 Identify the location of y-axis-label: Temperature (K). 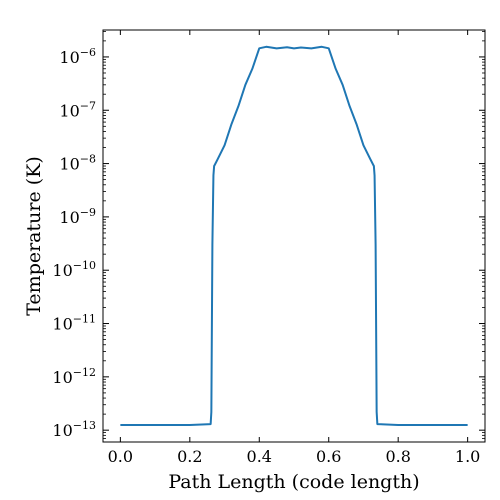
(34, 236).